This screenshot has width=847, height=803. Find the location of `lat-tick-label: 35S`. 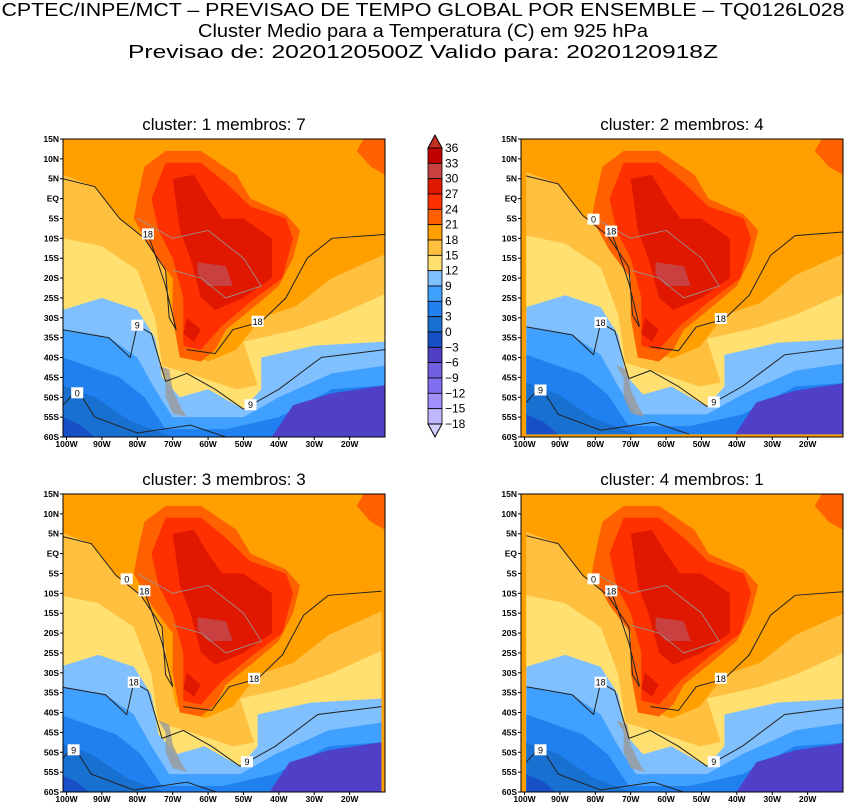

lat-tick-label: 35S is located at coordinates (51, 338).